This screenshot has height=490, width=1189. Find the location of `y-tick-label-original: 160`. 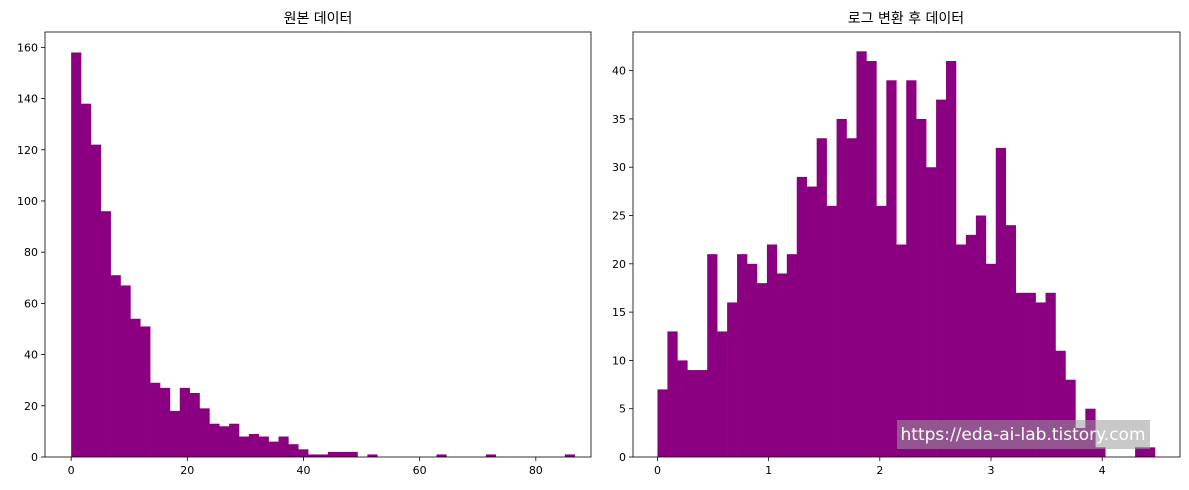

y-tick-label-original: 160 is located at coordinates (27, 47).